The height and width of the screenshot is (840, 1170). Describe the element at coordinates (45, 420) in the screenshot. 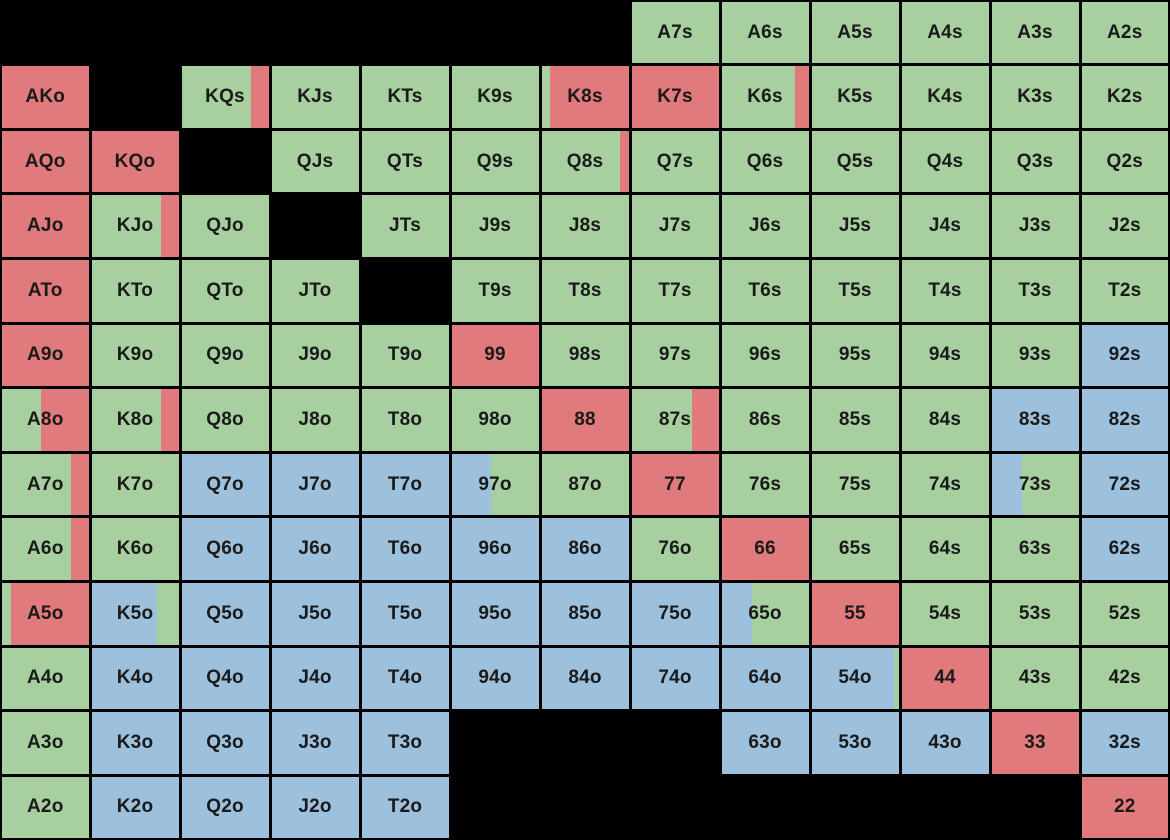

I see `hand-cell-a8o: A8o` at that location.